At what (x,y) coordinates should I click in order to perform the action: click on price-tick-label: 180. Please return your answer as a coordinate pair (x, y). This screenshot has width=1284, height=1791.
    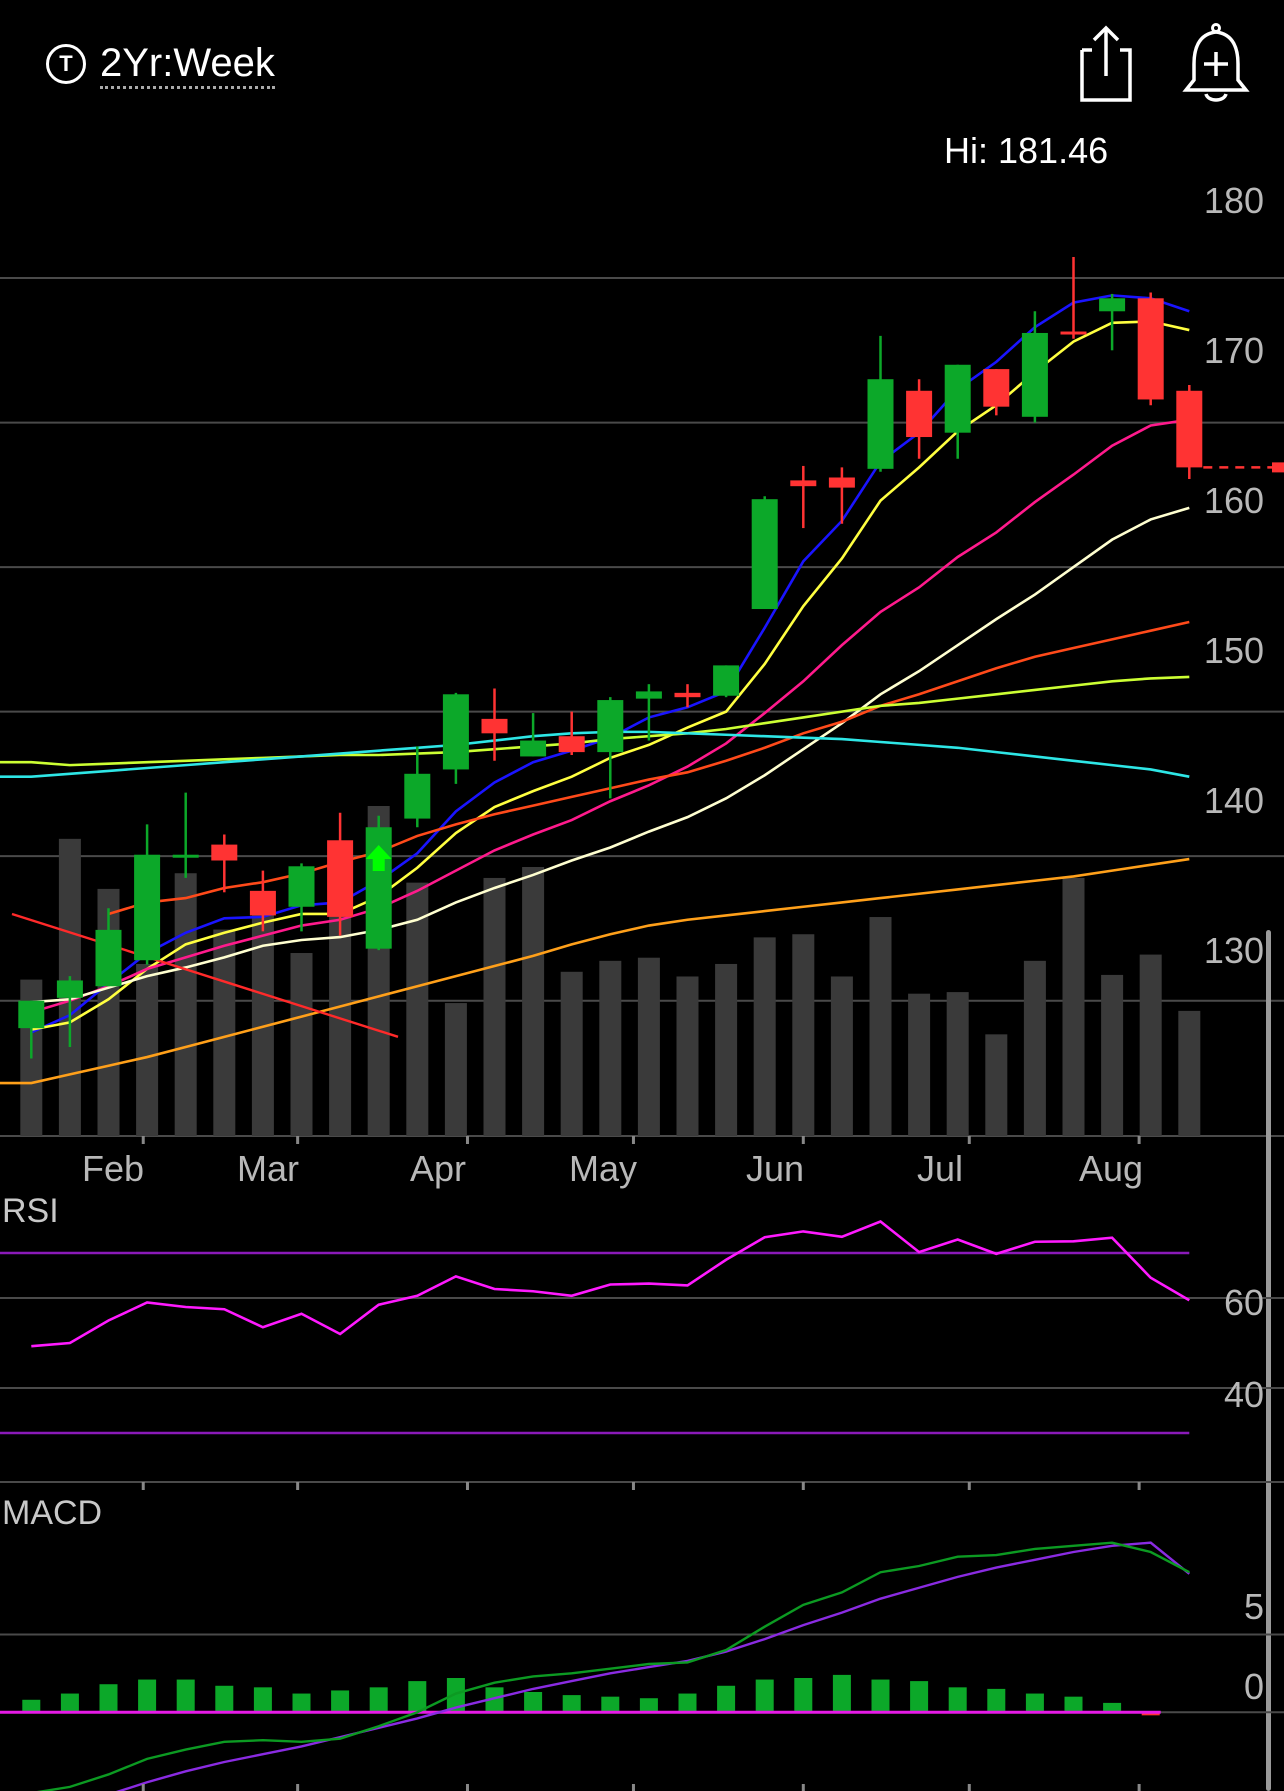
    Looking at the image, I should click on (1233, 200).